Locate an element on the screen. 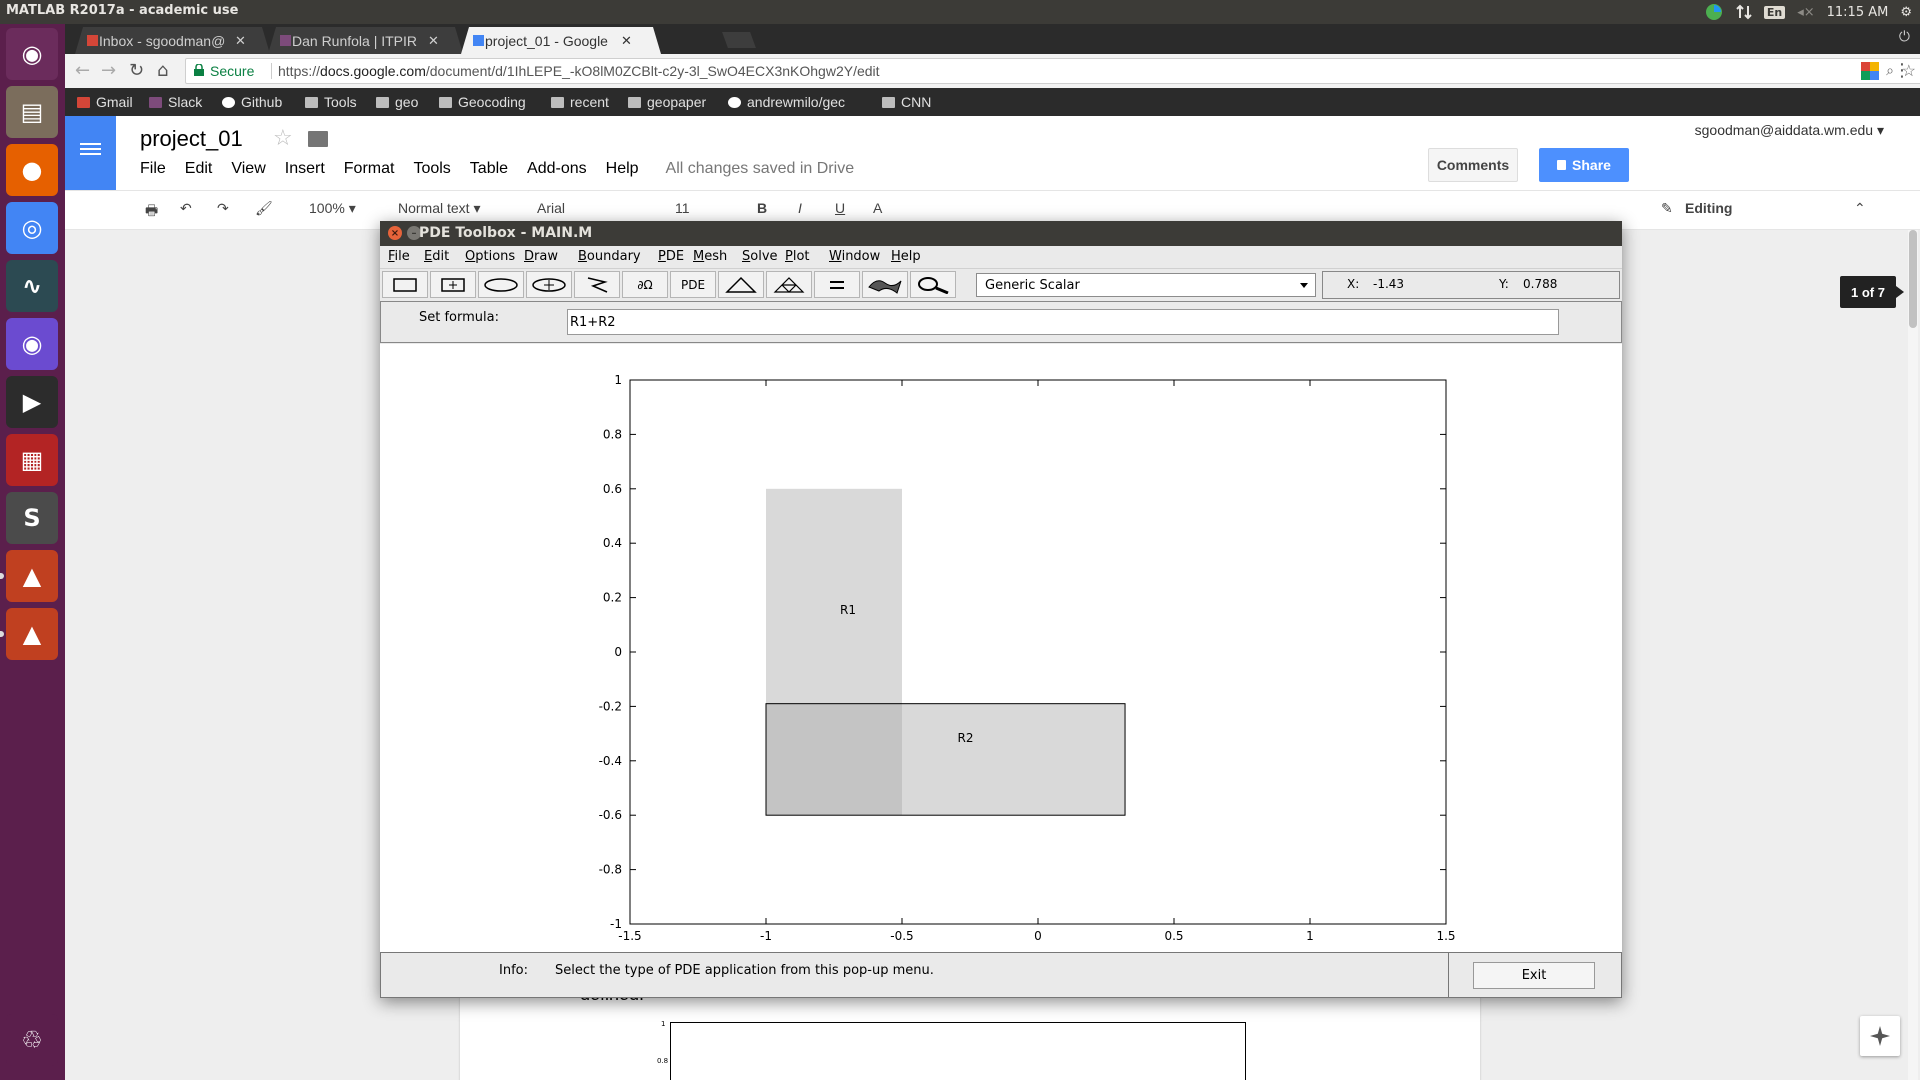 This screenshot has height=1080, width=1920. launcher-chromium-icon: ◉ is located at coordinates (32, 344).